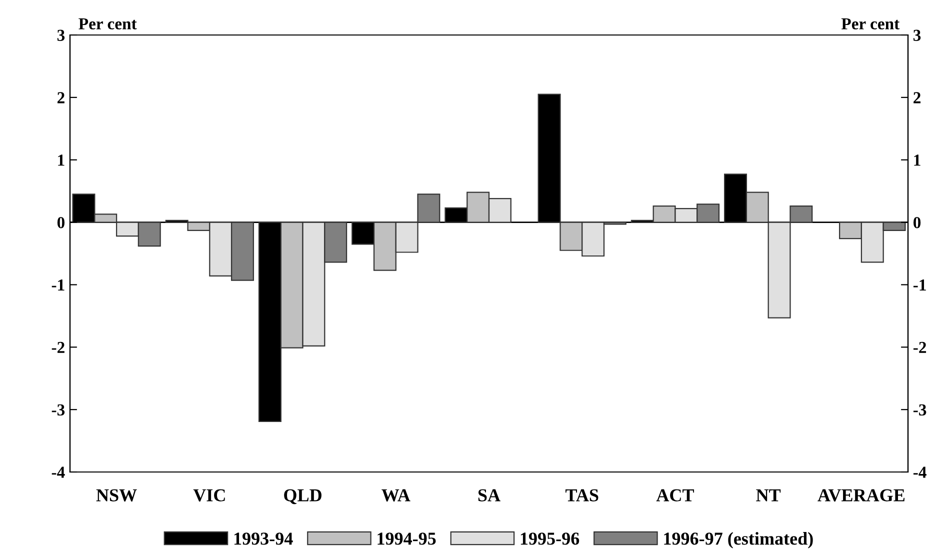  Describe the element at coordinates (263, 538) in the screenshot. I see `legend-label: 1993-94` at that location.